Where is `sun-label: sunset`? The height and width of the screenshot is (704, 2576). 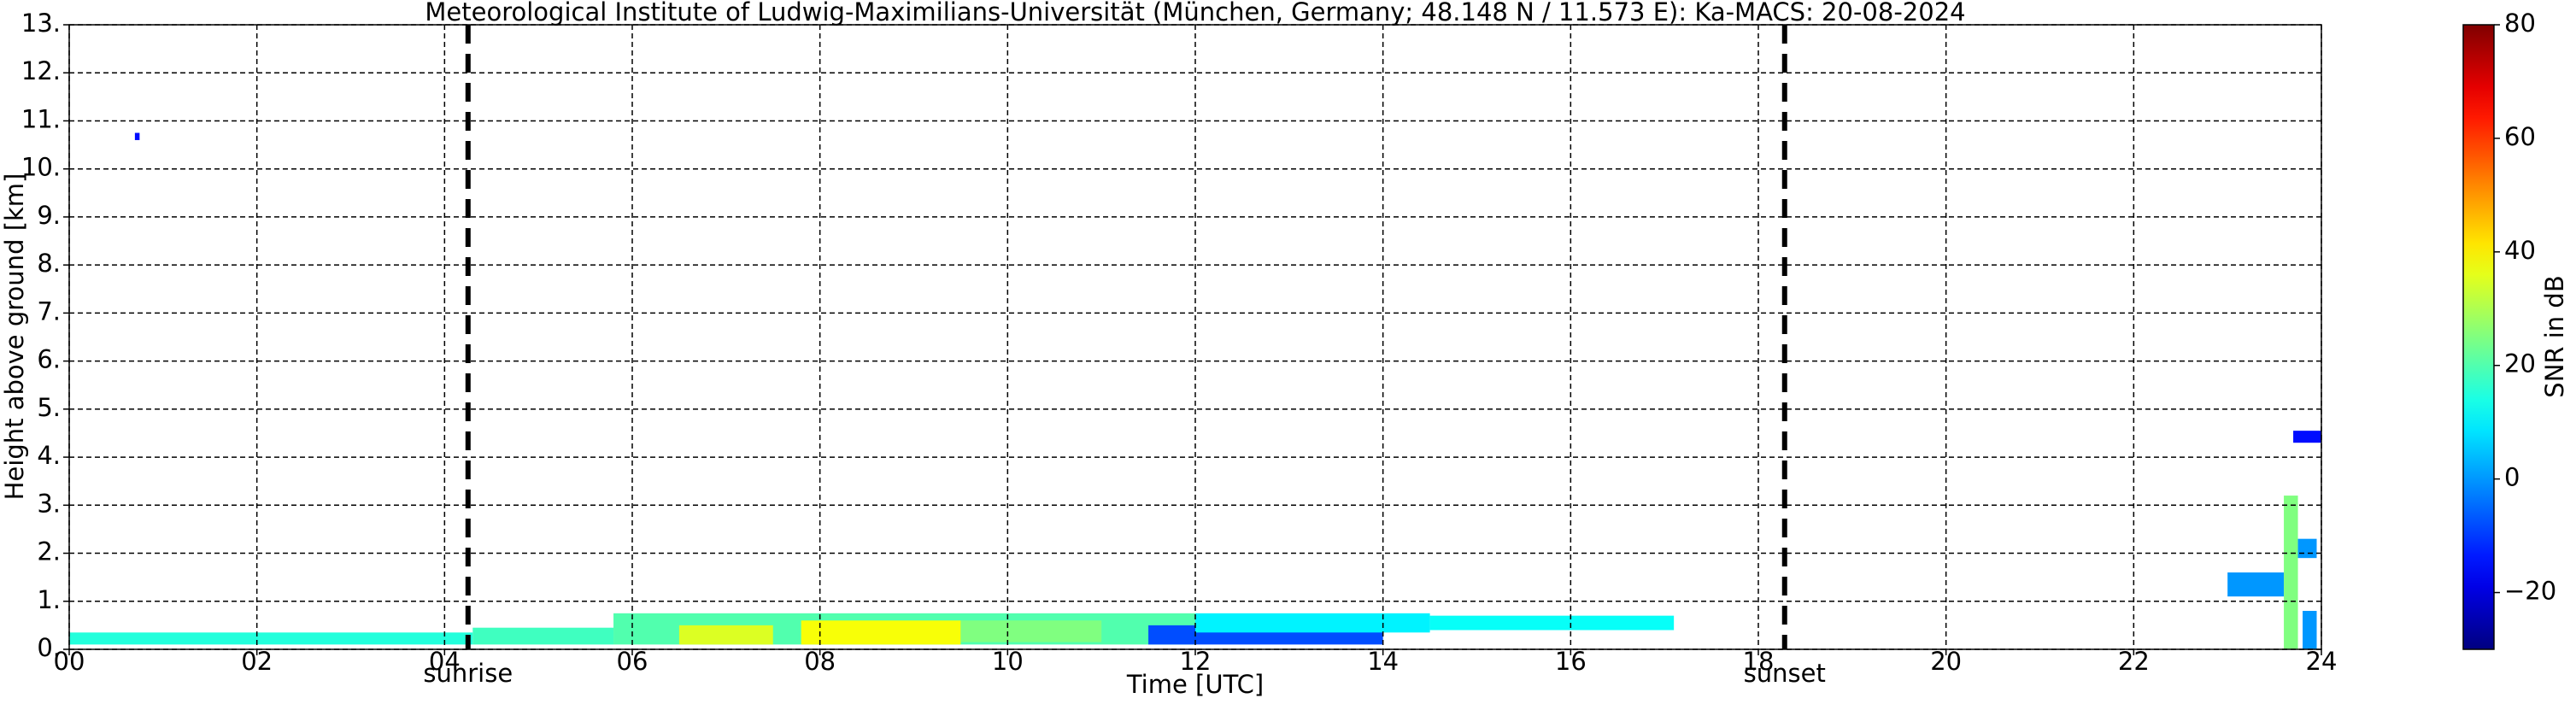 sun-label: sunset is located at coordinates (1785, 673).